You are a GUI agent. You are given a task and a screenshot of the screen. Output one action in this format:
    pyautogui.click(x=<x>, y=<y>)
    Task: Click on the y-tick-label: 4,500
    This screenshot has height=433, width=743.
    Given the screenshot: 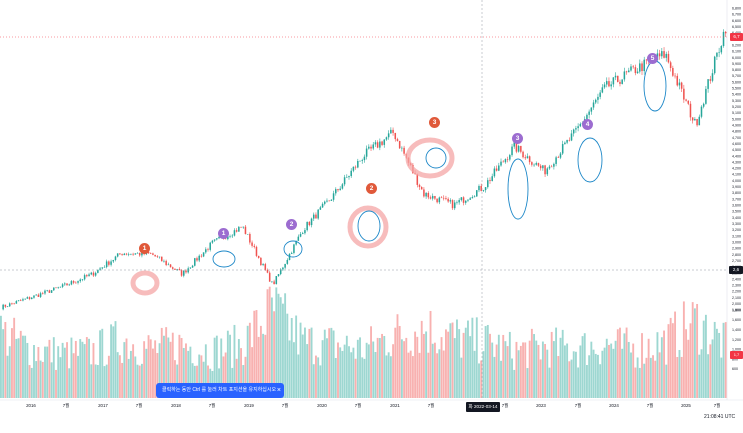 What is the action you would take?
    pyautogui.click(x=736, y=150)
    